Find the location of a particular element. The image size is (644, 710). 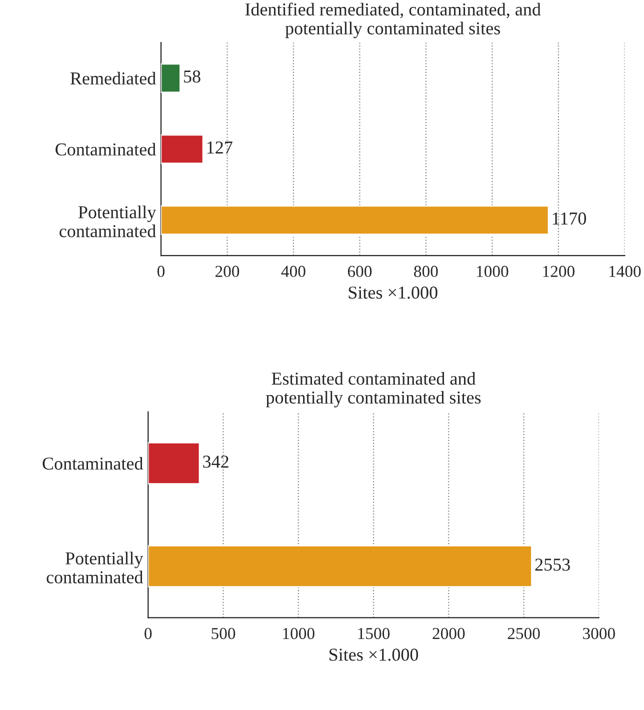

x-tick-label: 400 is located at coordinates (293, 272).